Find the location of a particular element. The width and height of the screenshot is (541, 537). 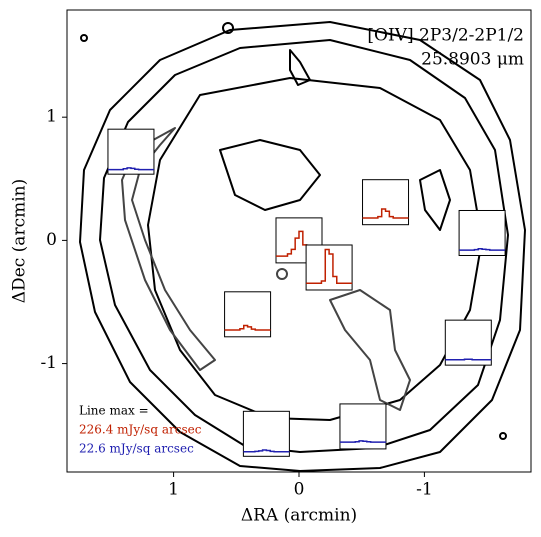

x-axis-label: ΔRA (arcmin) is located at coordinates (299, 516).